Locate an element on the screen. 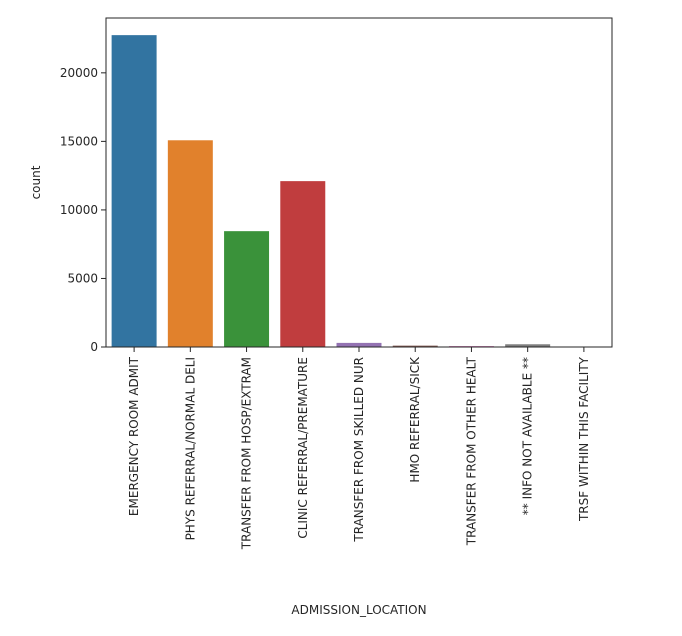  y-tick-label-1: 5000 is located at coordinates (82, 278).